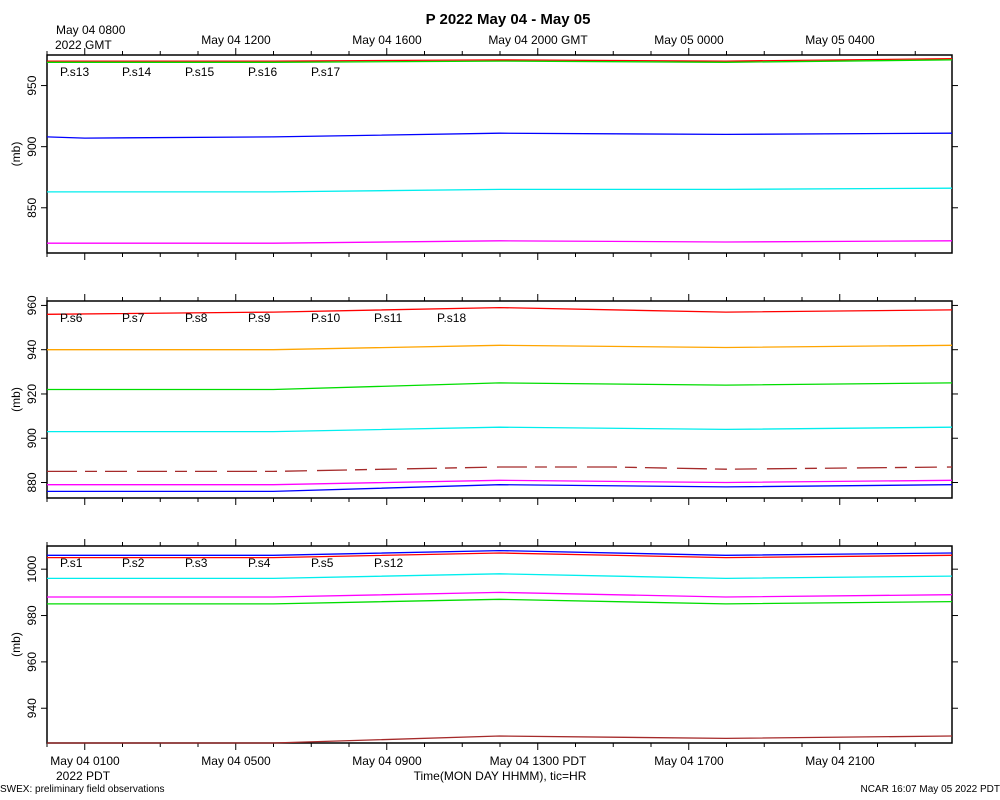 This screenshot has width=1000, height=800. I want to click on legend-entry-p-s4: P.s4, so click(259, 563).